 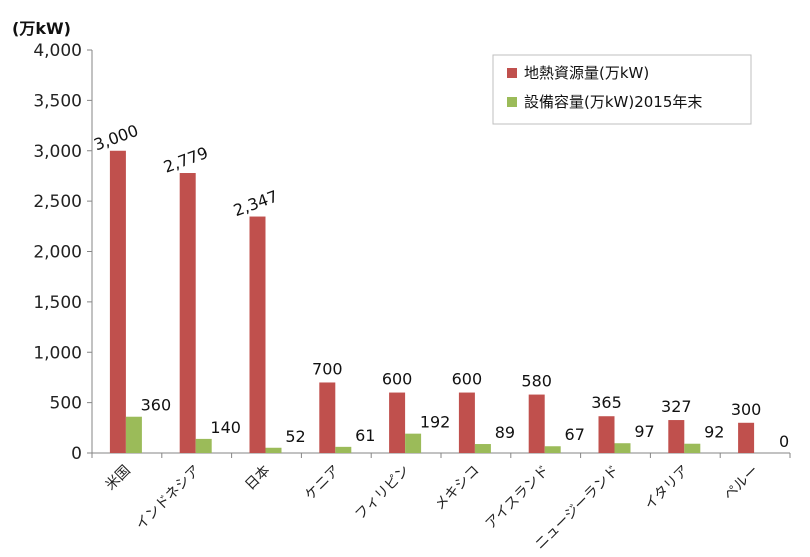 What do you see at coordinates (57, 202) in the screenshot?
I see `y-tick-label: 2,500` at bounding box center [57, 202].